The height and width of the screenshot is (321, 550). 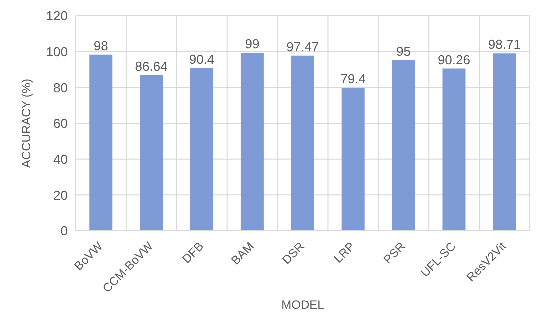 What do you see at coordinates (101, 46) in the screenshot?
I see `data-label: 98` at bounding box center [101, 46].